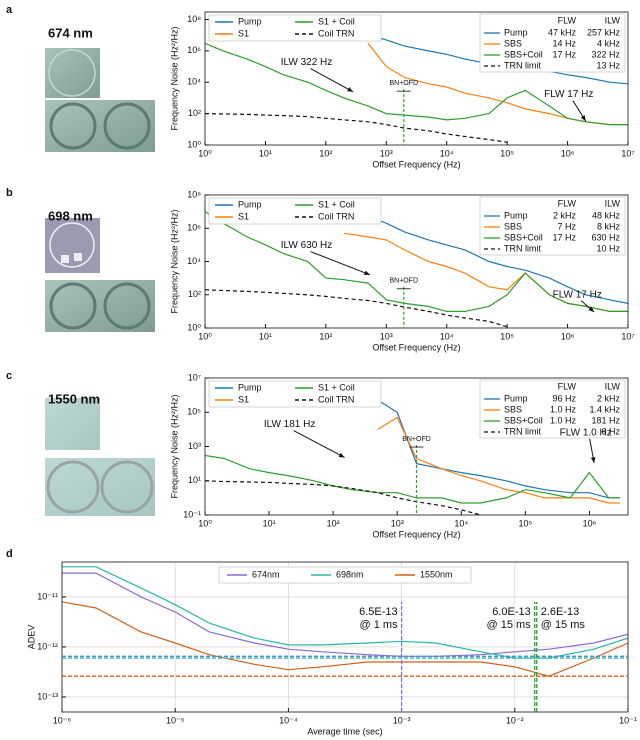  What do you see at coordinates (47, 696) in the screenshot?
I see `y-tick-label: 10⁻¹³` at bounding box center [47, 696].